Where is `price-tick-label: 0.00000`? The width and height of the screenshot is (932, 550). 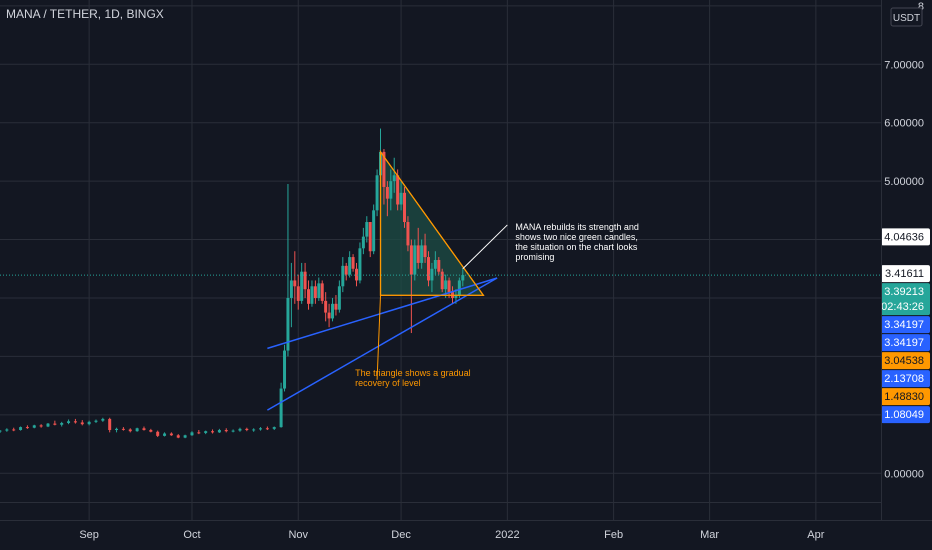
price-tick-label: 0.00000 is located at coordinates (904, 474).